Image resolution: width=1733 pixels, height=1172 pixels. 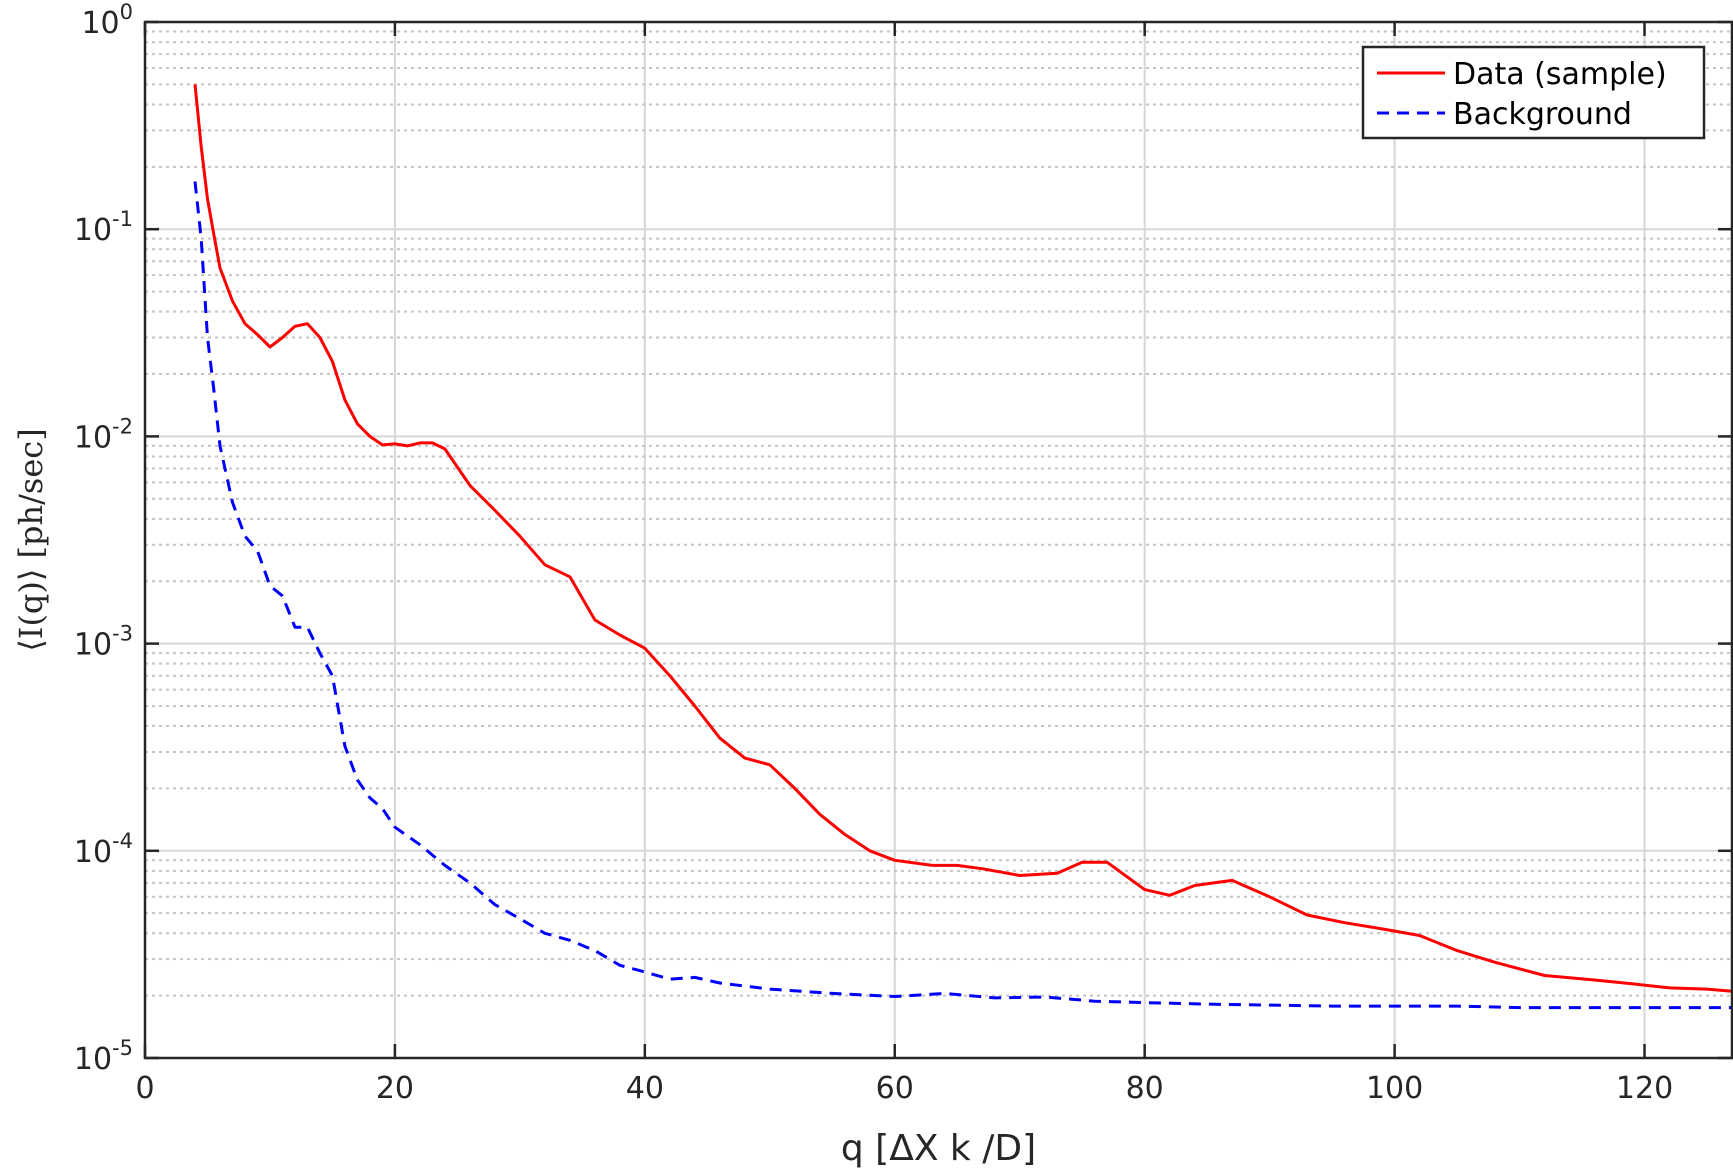 I want to click on x-tick-label: 60, so click(x=895, y=1088).